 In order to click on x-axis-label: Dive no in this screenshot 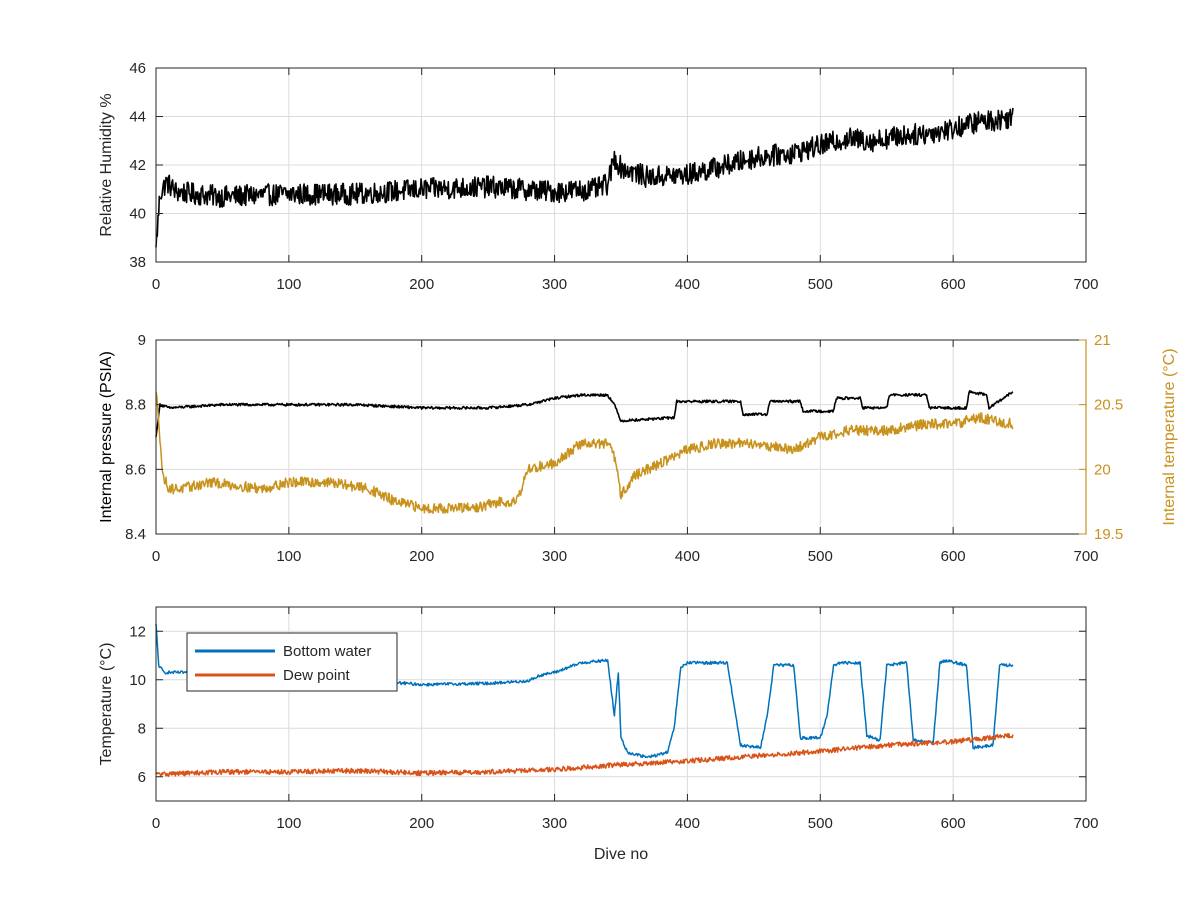, I will do `click(621, 854)`.